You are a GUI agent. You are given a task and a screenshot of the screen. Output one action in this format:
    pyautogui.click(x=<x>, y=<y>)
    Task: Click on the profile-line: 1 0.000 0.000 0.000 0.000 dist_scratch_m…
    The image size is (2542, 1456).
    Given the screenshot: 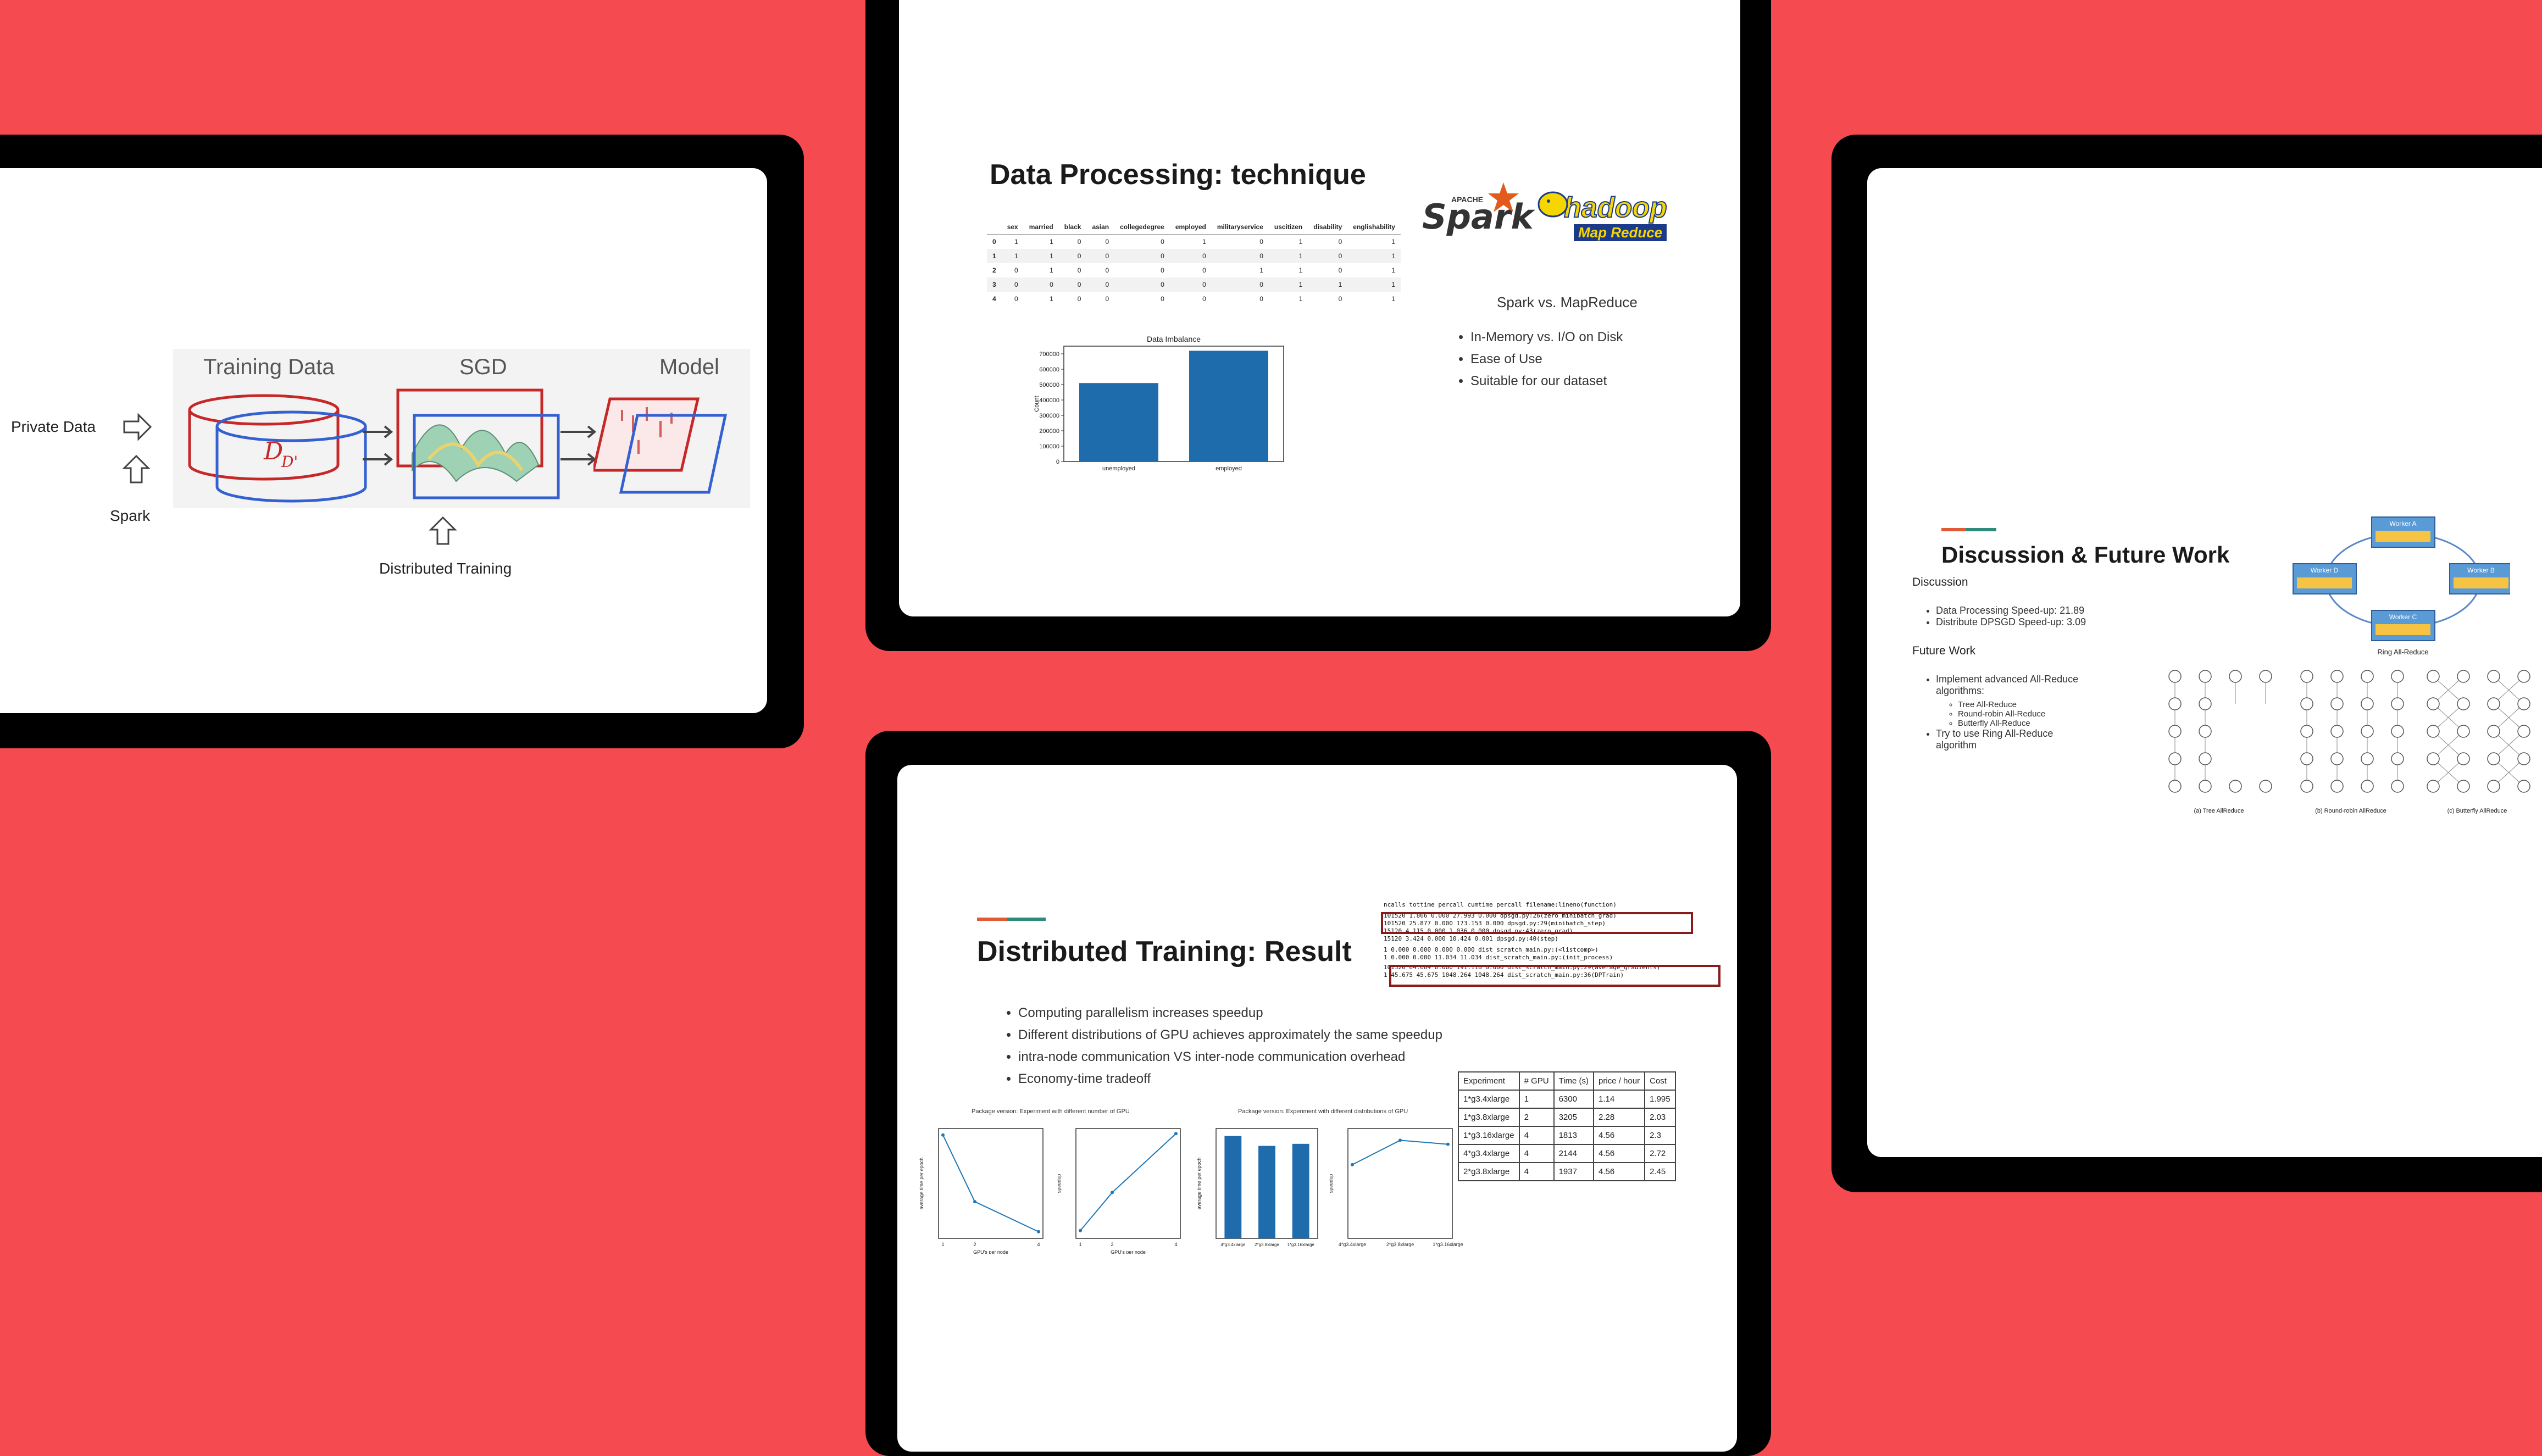 What is the action you would take?
    pyautogui.click(x=1492, y=949)
    